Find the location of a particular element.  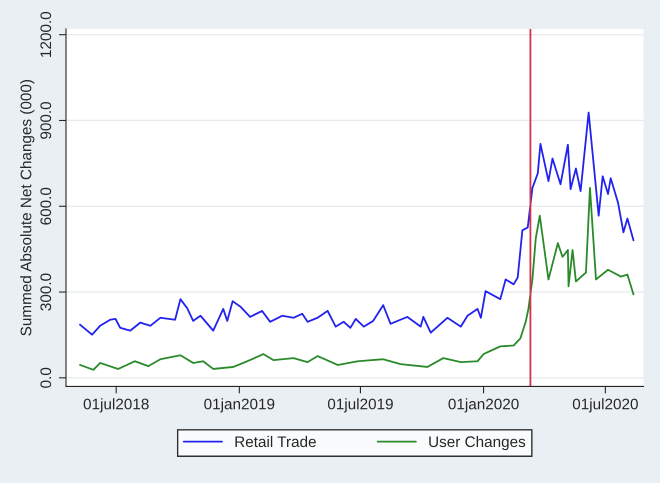

x-tick-label: 01jan2020 is located at coordinates (483, 405).